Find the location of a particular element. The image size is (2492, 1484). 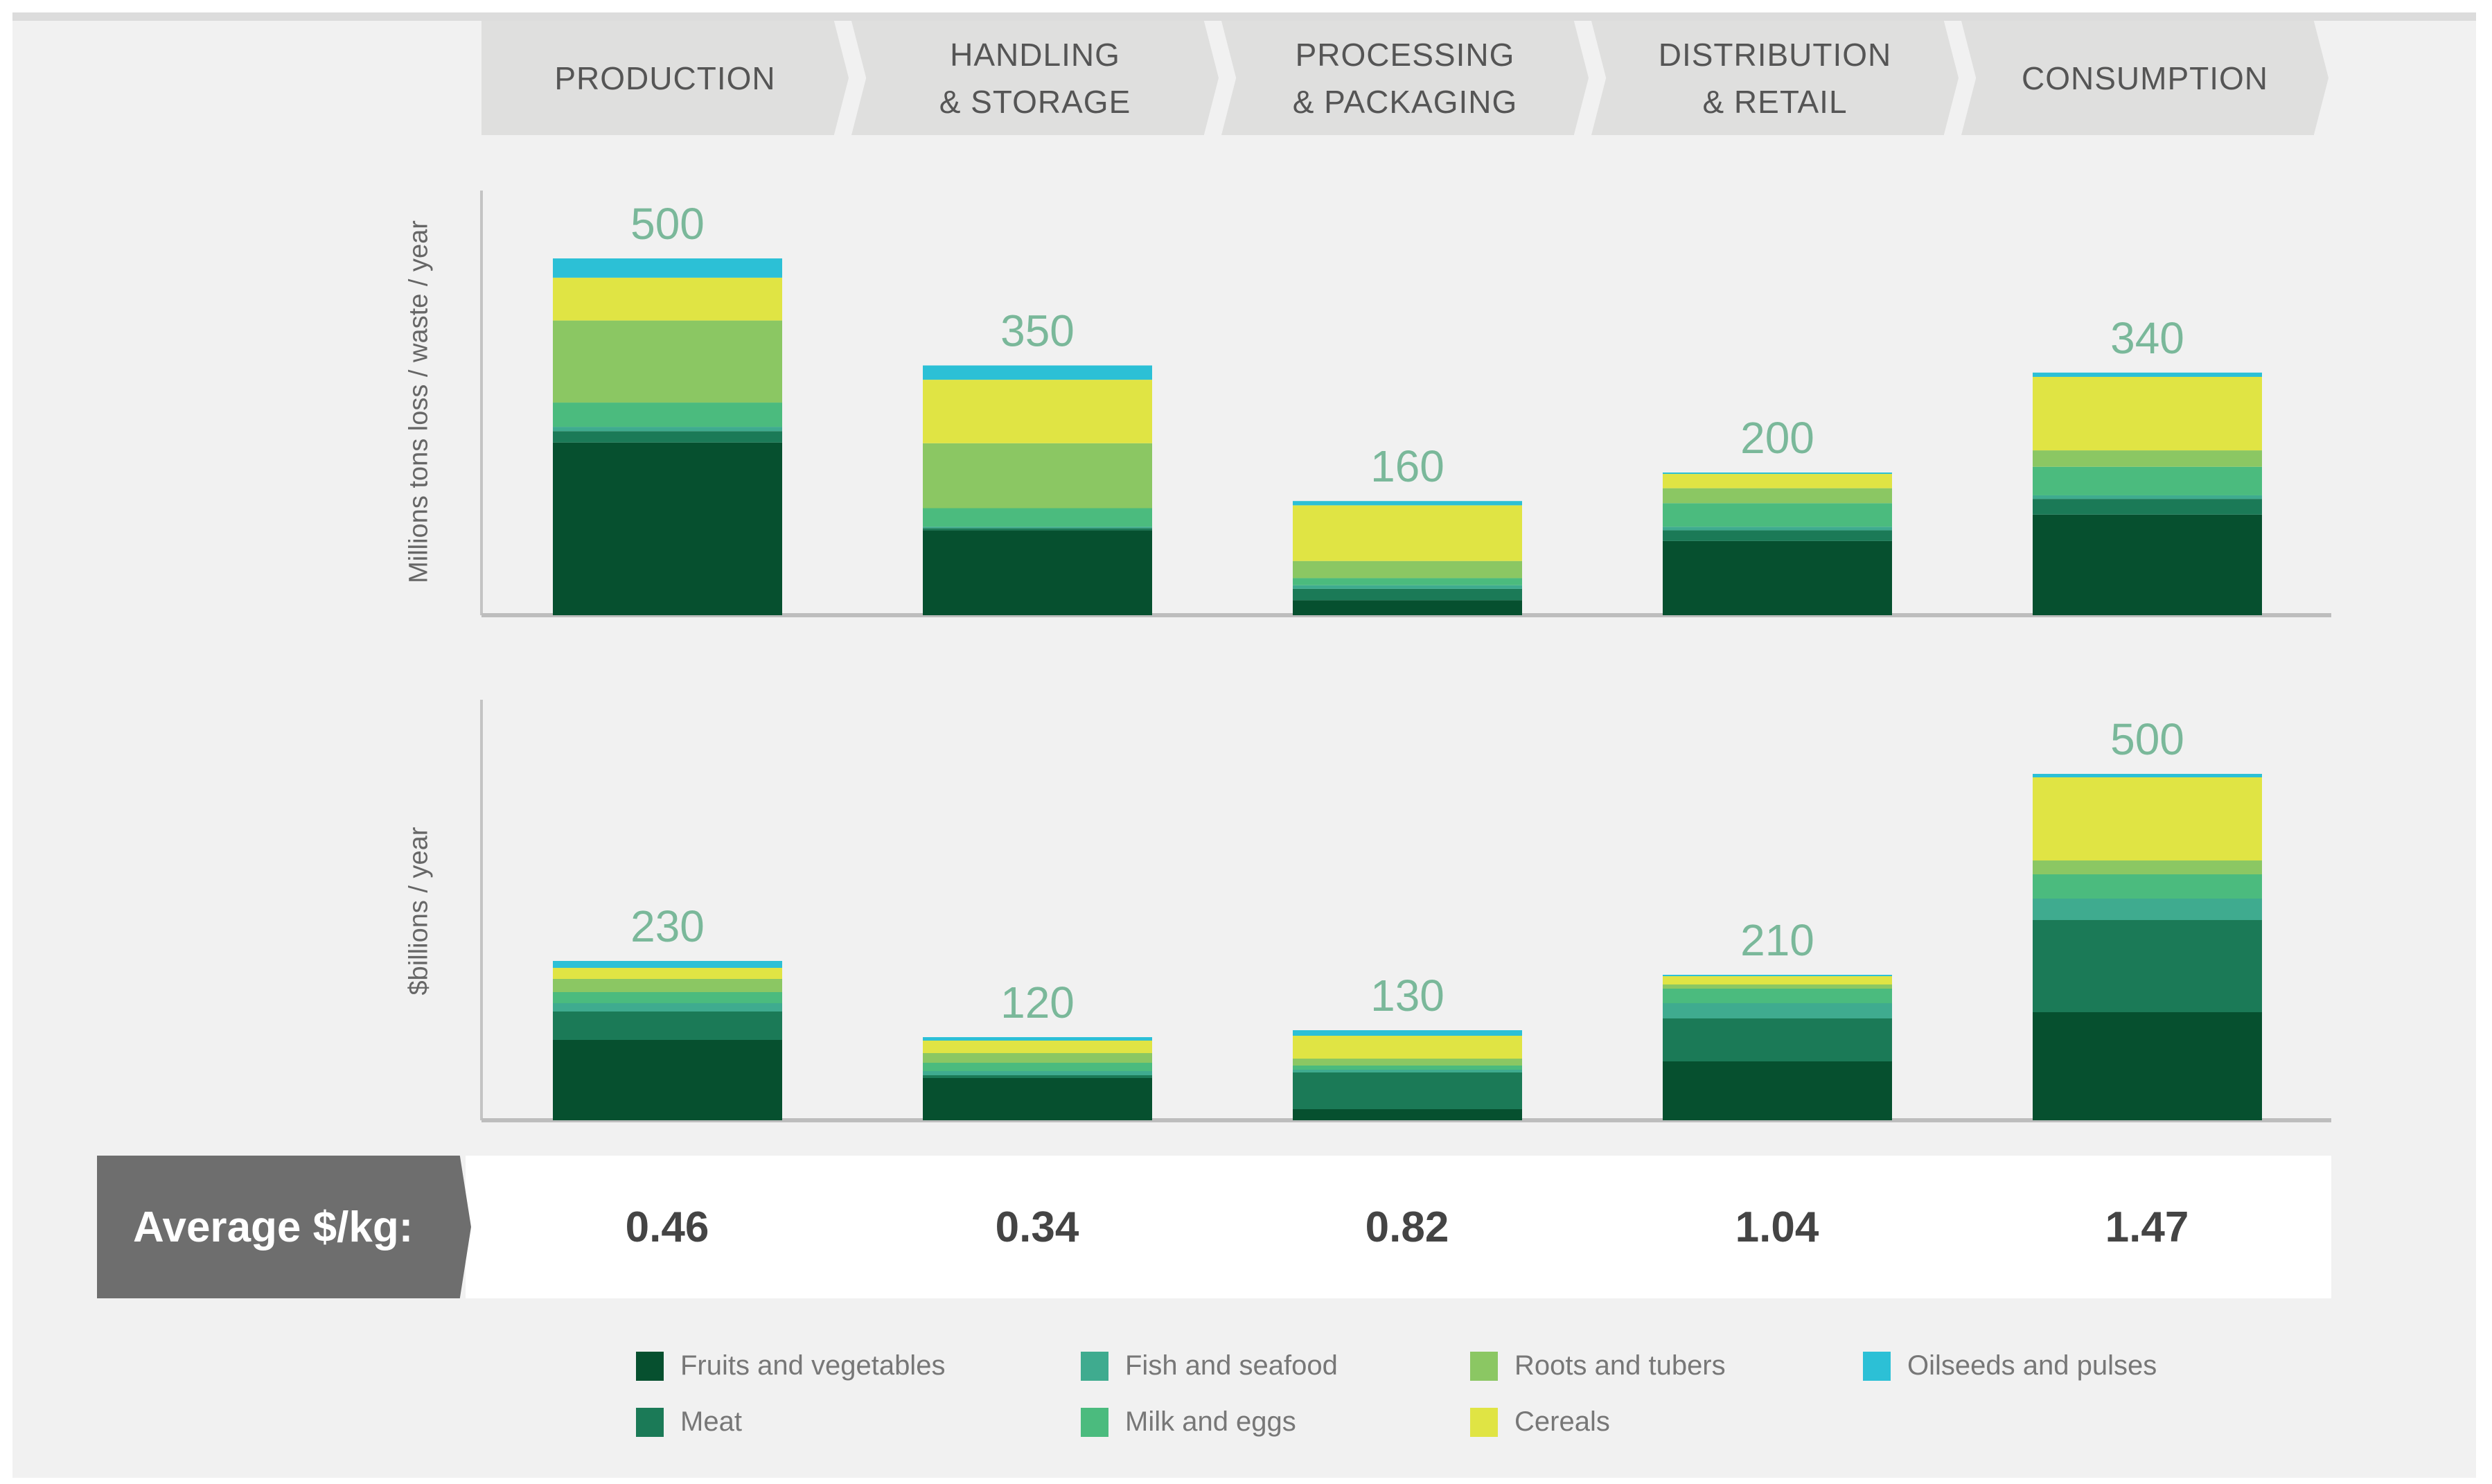

stage-header-1: HANDLING & STORAGE is located at coordinates (1035, 78).